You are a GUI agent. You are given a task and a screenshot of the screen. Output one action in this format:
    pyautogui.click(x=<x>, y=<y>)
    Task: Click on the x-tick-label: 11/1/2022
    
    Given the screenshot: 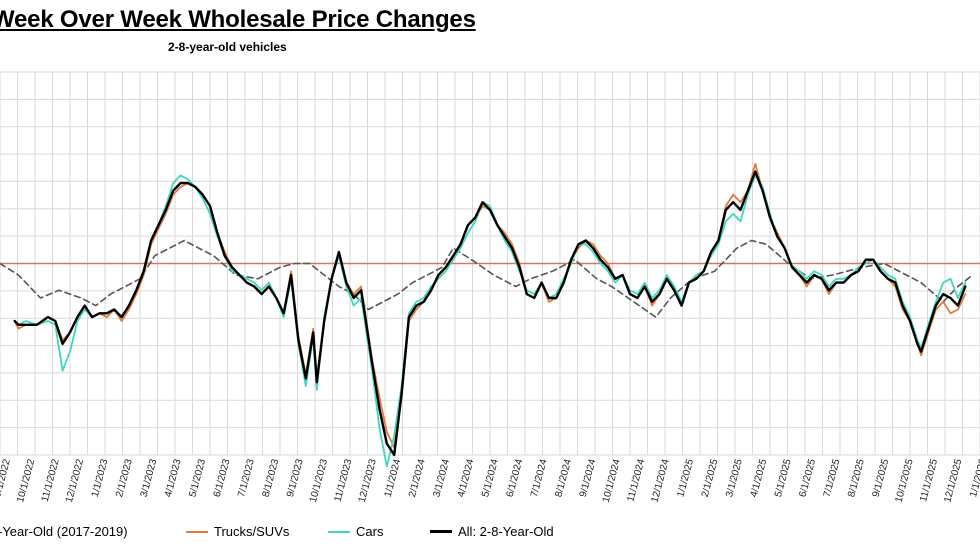 What is the action you would take?
    pyautogui.click(x=51, y=481)
    